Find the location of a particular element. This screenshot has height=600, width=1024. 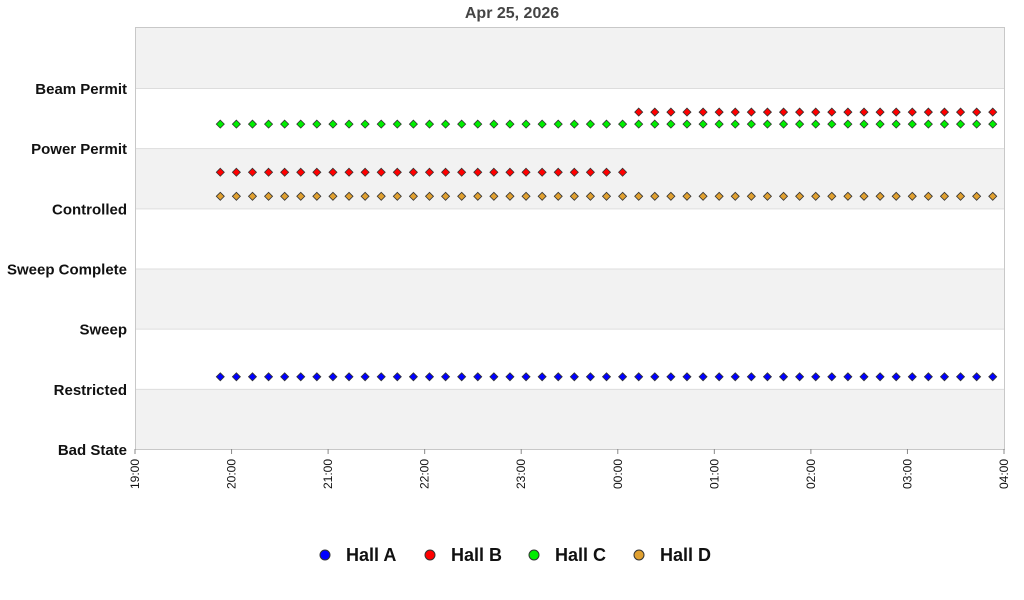

y-tick-label: Sweep Complete is located at coordinates (67, 270).